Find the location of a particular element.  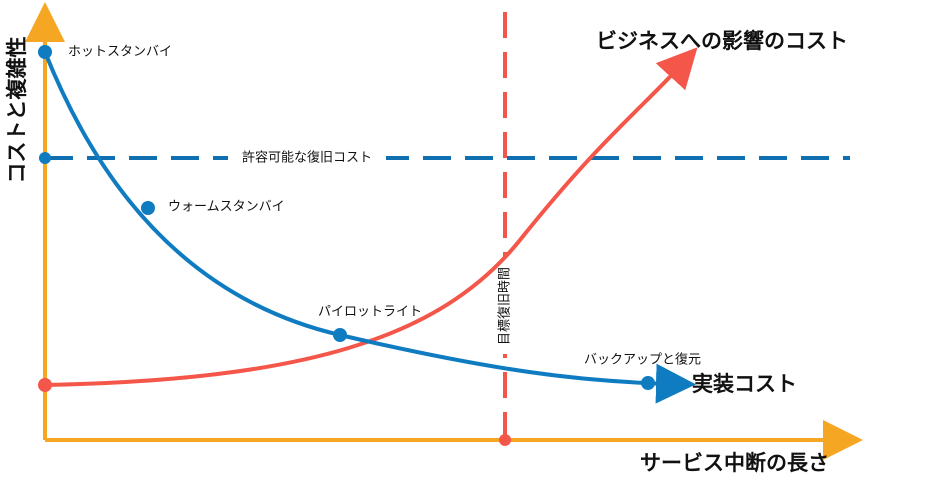

strategy-label: パイロットライト is located at coordinates (370, 312).